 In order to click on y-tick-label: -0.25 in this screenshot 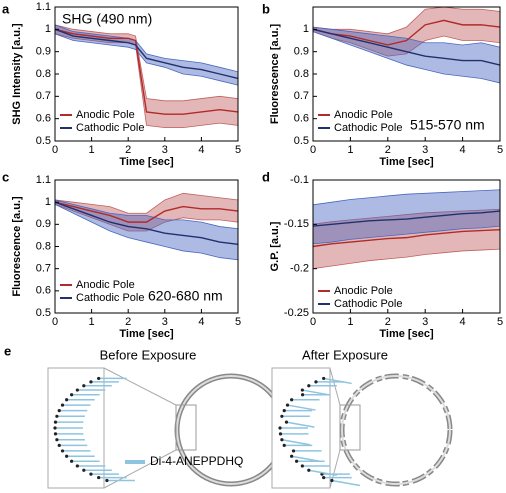, I will do `click(296, 313)`.